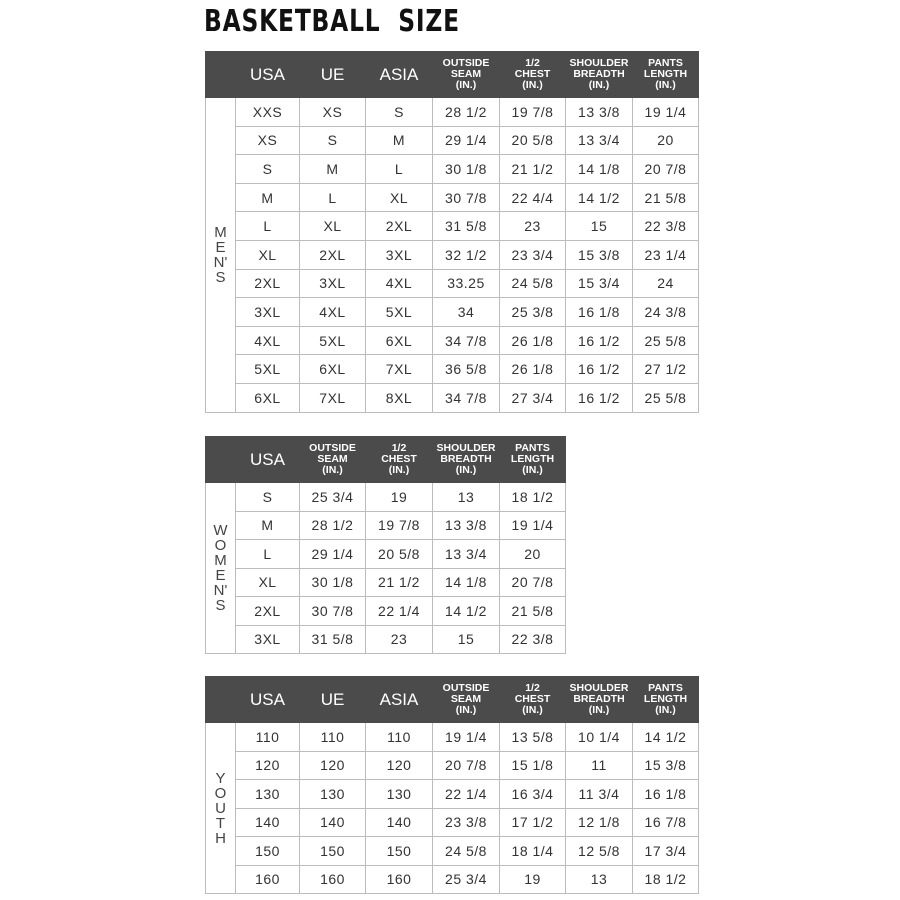 This screenshot has width=900, height=900. Describe the element at coordinates (665, 369) in the screenshot. I see `table-cell: 27 1/2` at that location.